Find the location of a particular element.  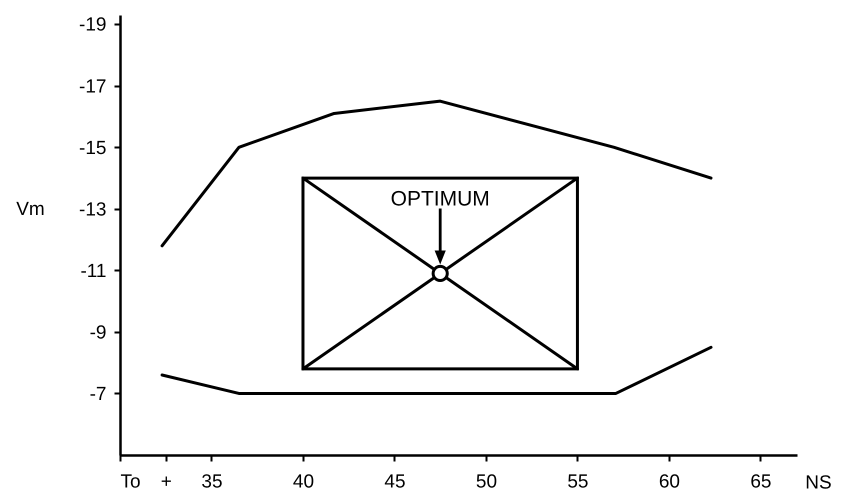

x-tick-label: + is located at coordinates (166, 482).